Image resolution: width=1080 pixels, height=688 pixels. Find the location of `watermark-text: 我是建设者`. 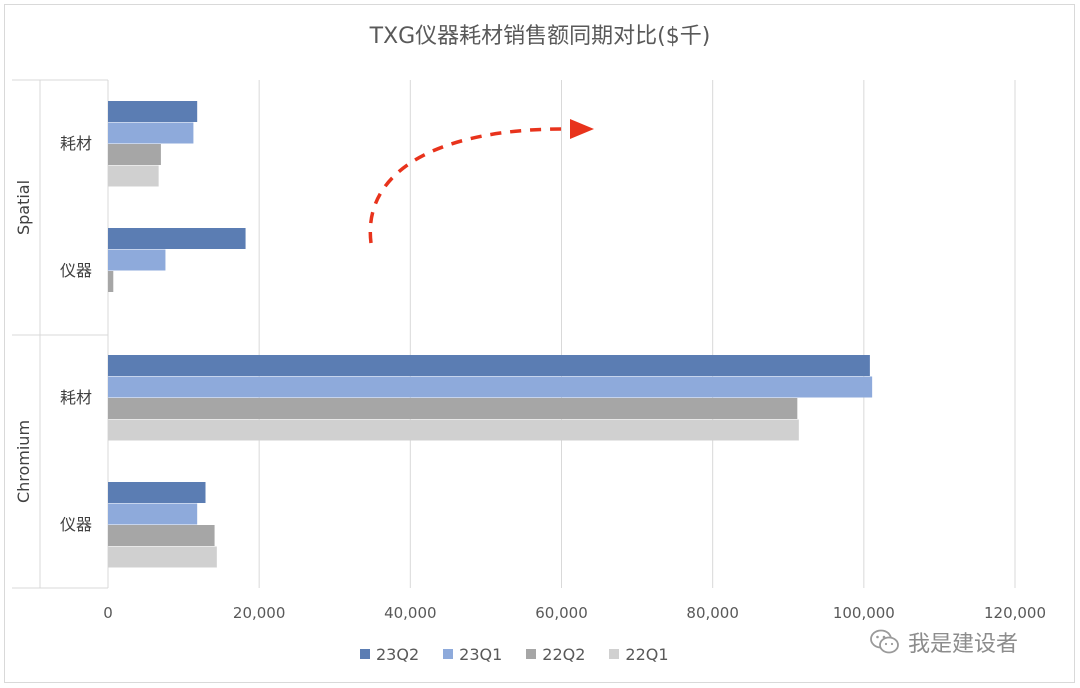

watermark-text: 我是建设者 is located at coordinates (963, 644).